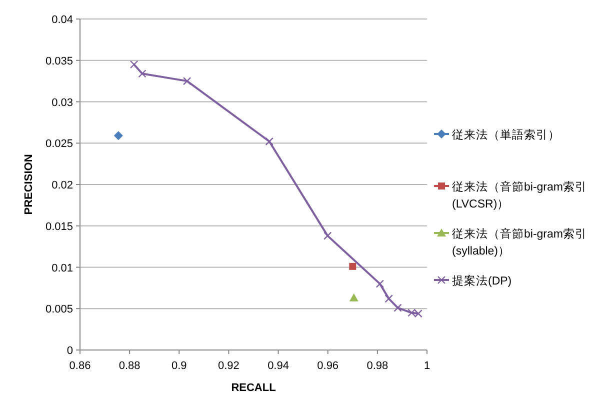 Image resolution: width=611 pixels, height=405 pixels. I want to click on x-axis-title: RECALL, so click(253, 388).